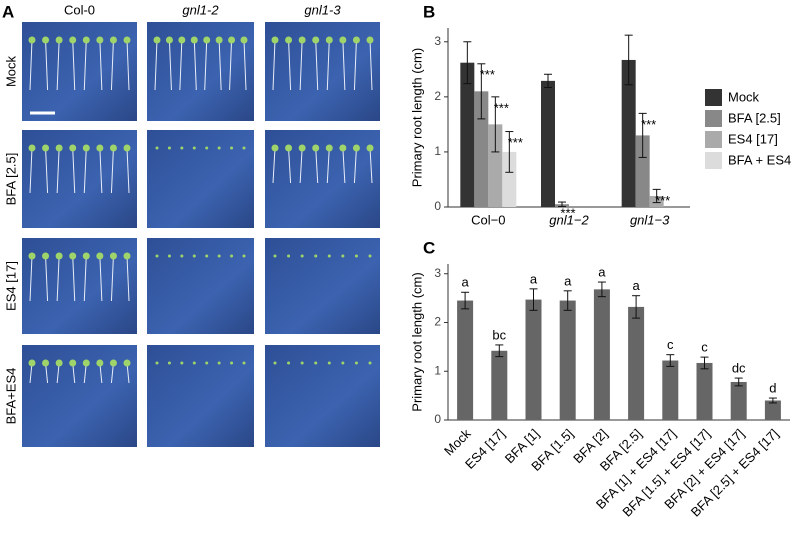  I want to click on panel-label: B, so click(429, 11).